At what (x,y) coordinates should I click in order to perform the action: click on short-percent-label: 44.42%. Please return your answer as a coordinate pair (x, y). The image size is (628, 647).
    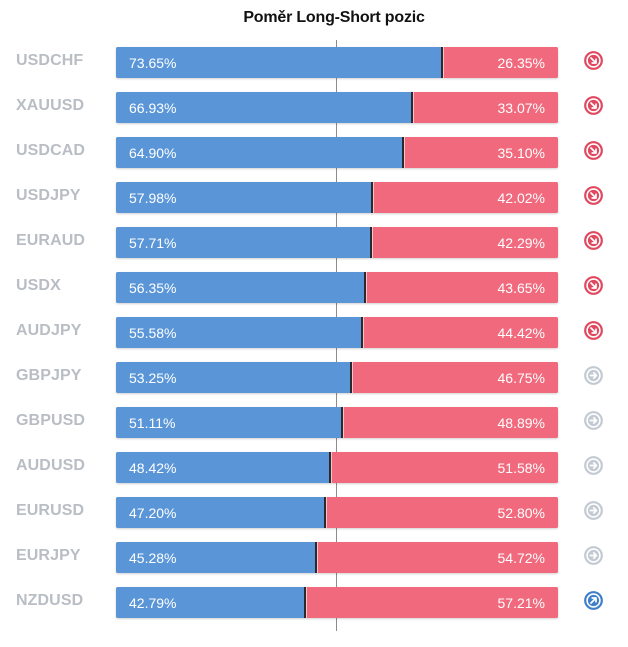
    Looking at the image, I should click on (521, 333).